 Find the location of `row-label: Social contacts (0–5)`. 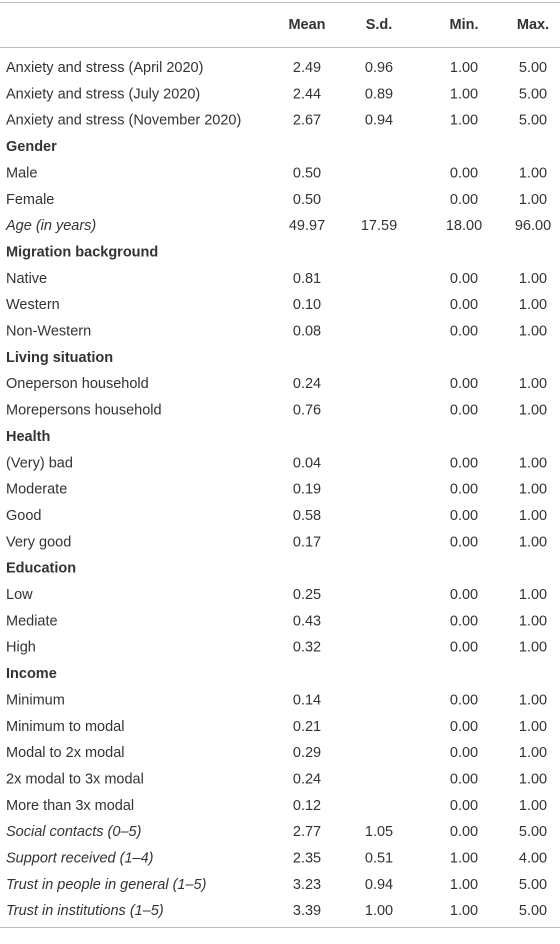

row-label: Social contacts (0–5) is located at coordinates (73, 832).